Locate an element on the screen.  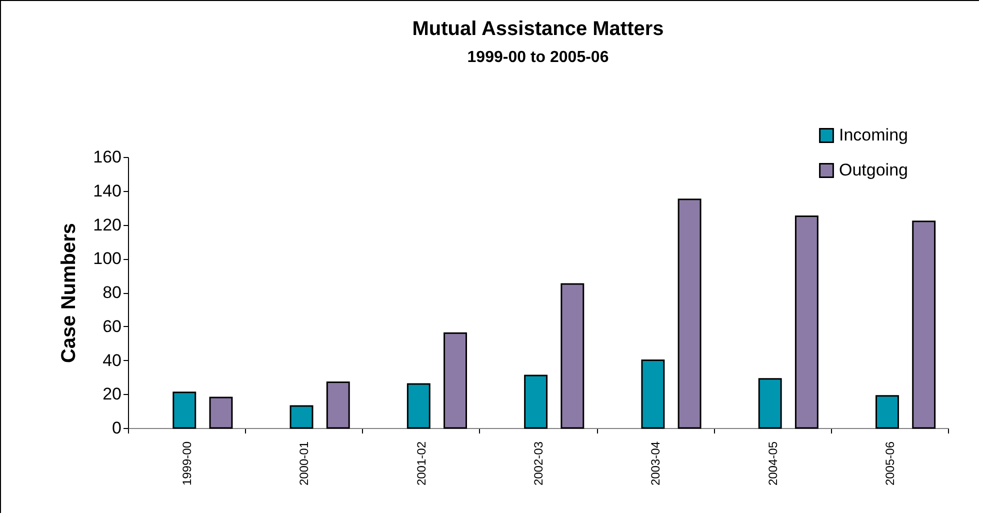
x-tick-label: 1999-00 is located at coordinates (187, 463).